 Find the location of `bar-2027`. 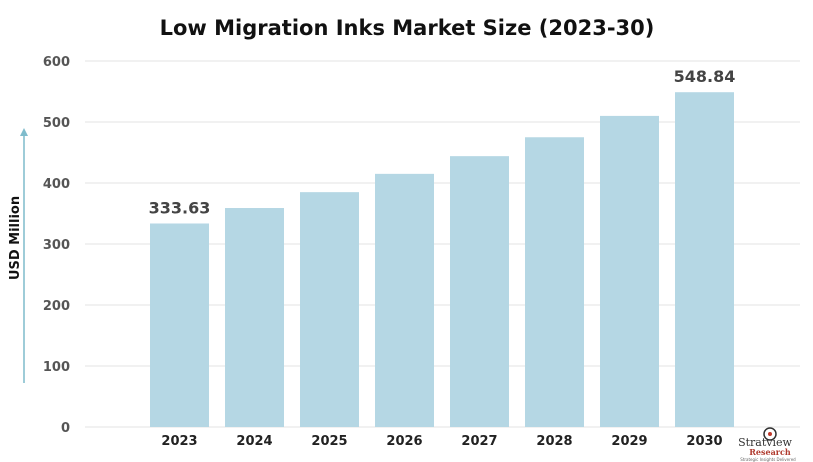

bar-2027 is located at coordinates (479, 291).